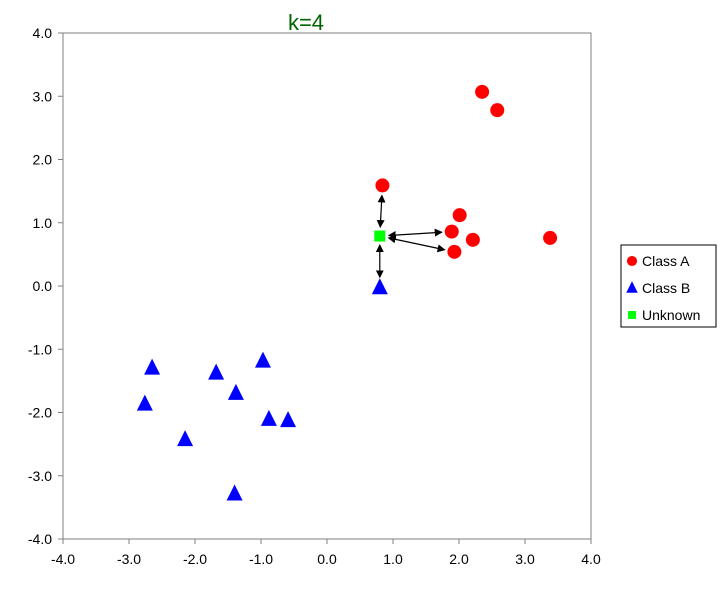 This screenshot has width=727, height=599. Describe the element at coordinates (306, 22) in the screenshot. I see `chart-title: k=4` at that location.